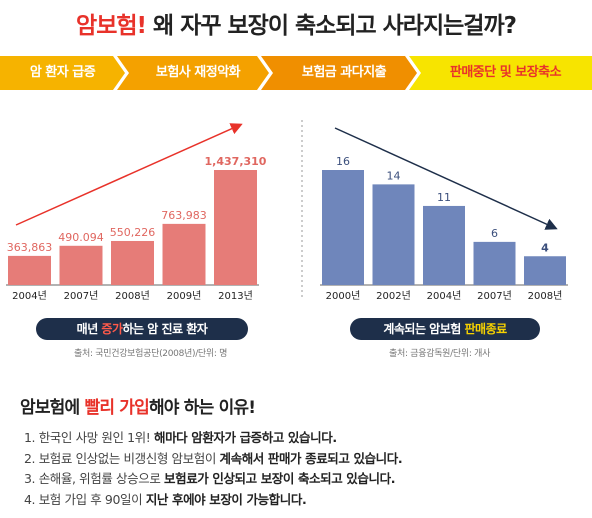  I want to click on bar-data-label: 363,863, so click(30, 247).